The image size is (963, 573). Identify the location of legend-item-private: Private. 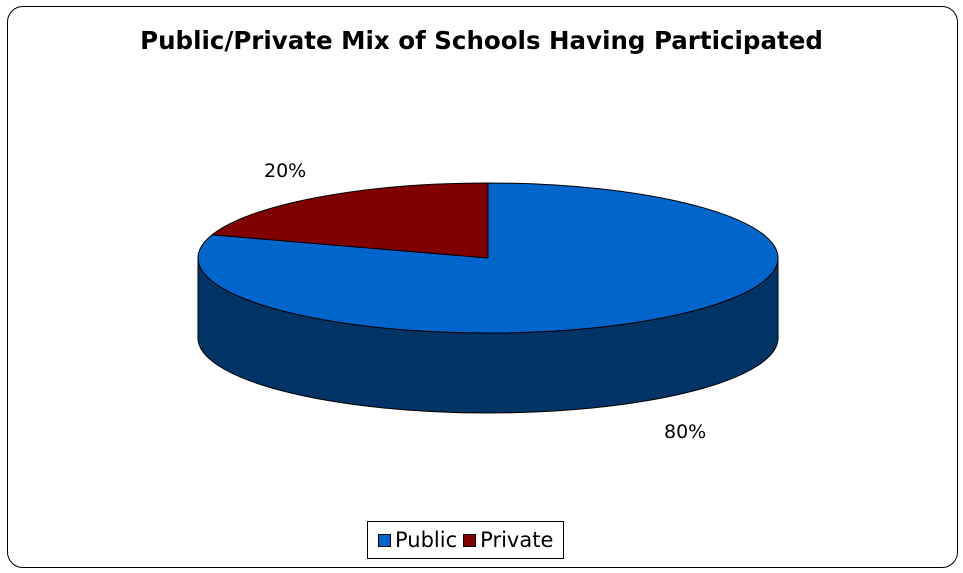
(508, 540).